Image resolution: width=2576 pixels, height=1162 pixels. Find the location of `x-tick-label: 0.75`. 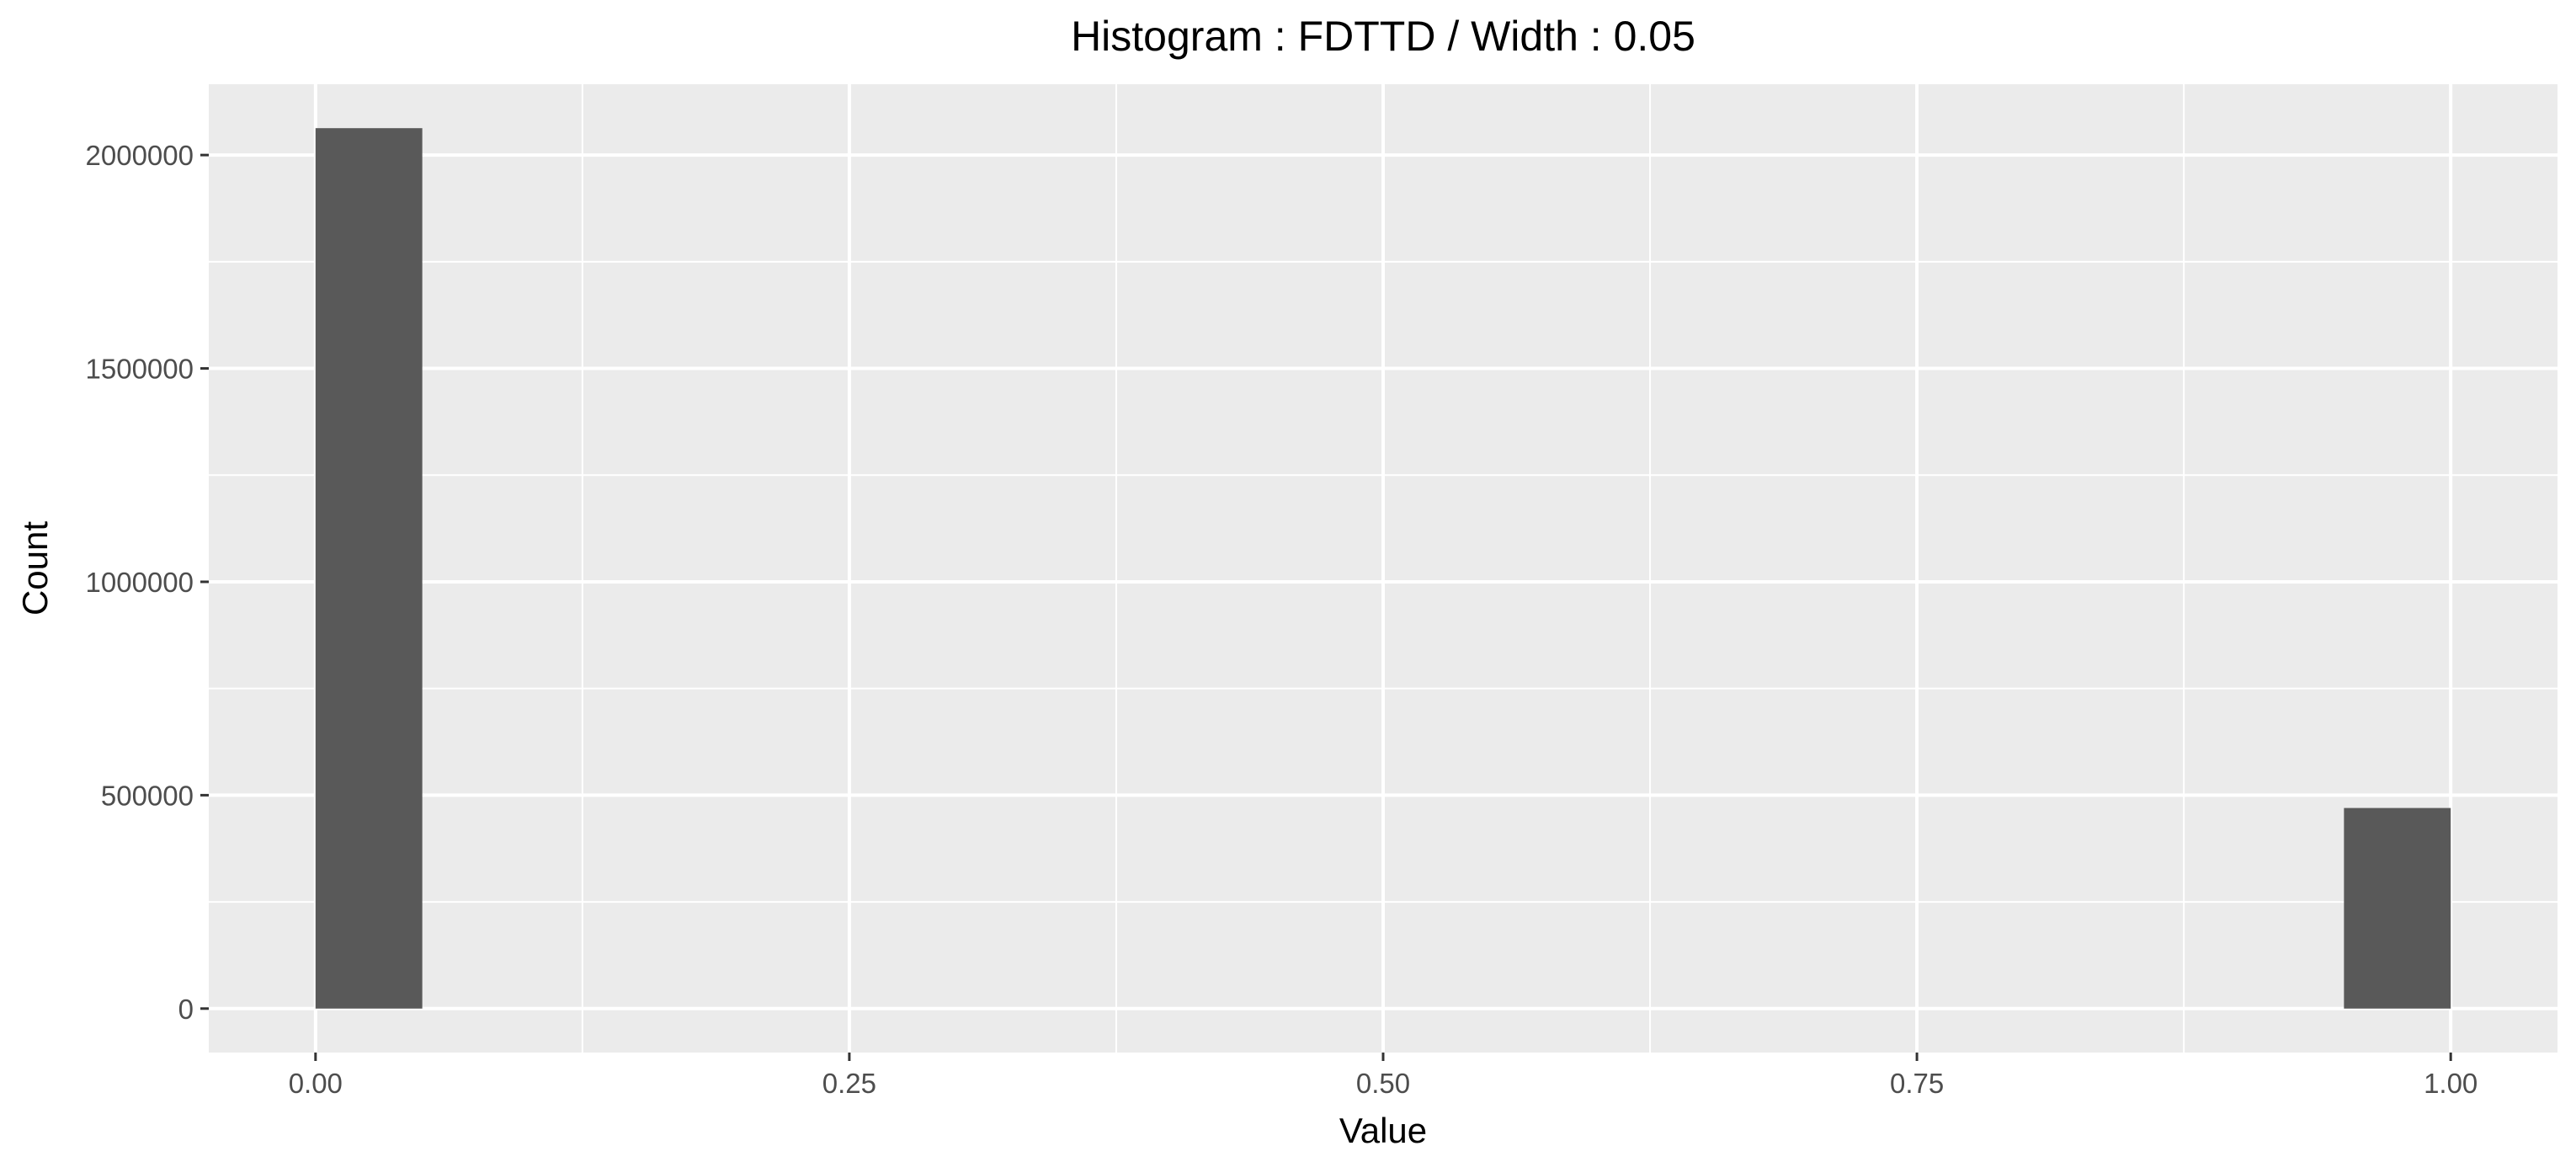

x-tick-label: 0.75 is located at coordinates (1917, 1083).